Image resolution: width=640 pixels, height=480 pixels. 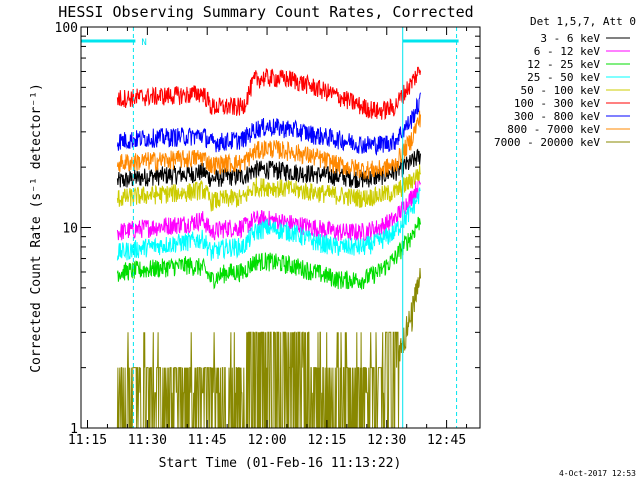 What do you see at coordinates (563, 77) in the screenshot?
I see `legend-entry-label: 25 - 50 keV` at bounding box center [563, 77].